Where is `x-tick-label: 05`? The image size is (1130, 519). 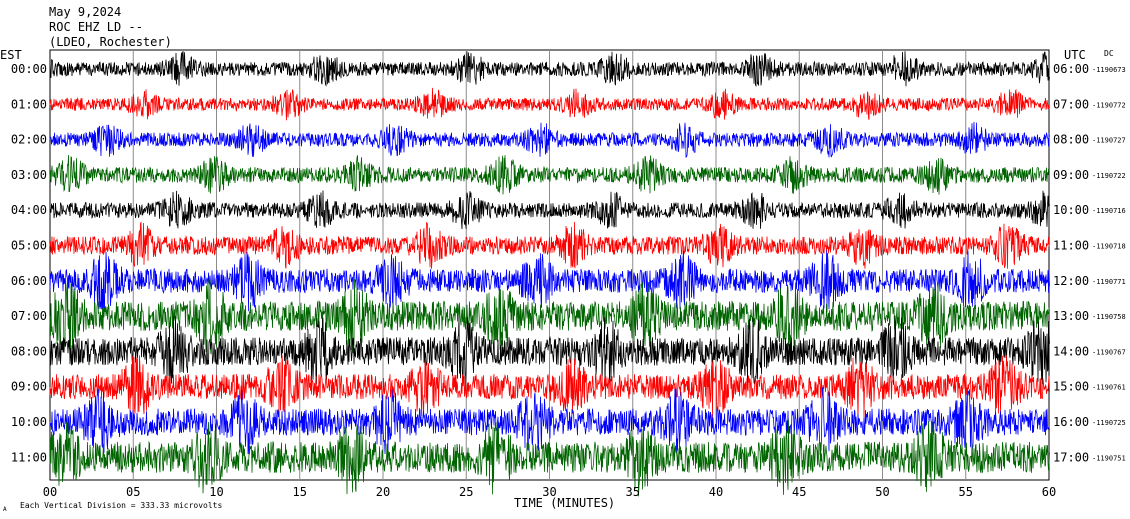 x-tick-label: 05 is located at coordinates (133, 492).